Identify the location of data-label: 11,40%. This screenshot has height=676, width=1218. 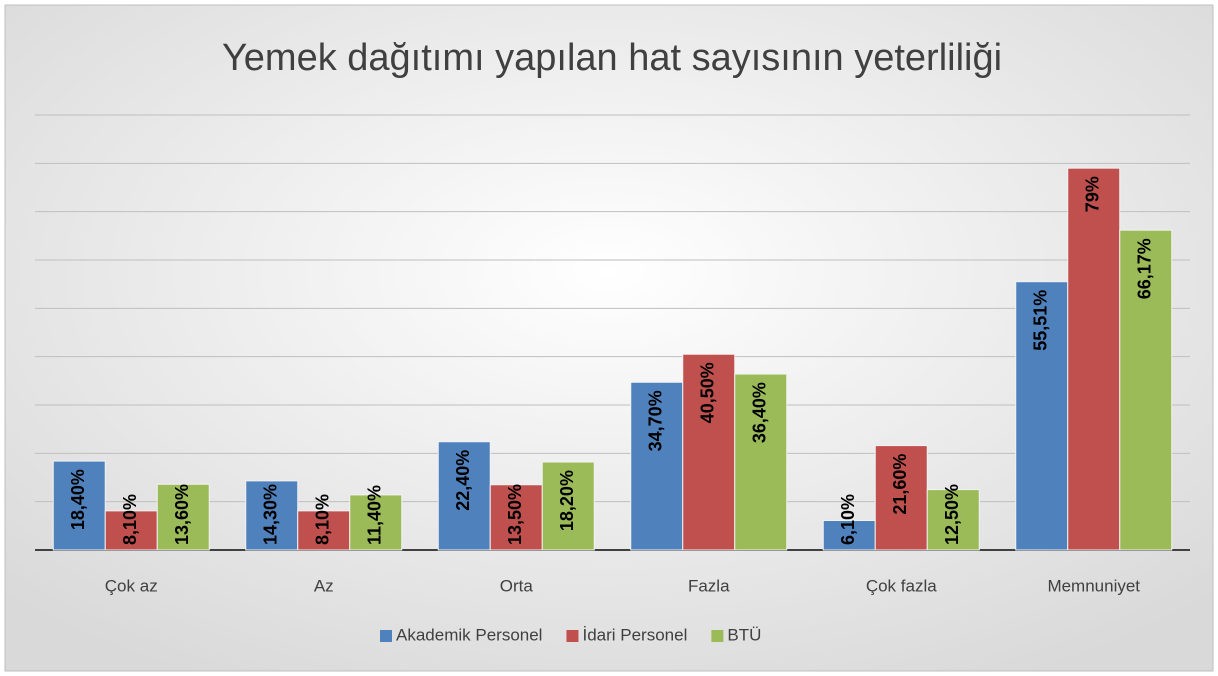
(375, 515).